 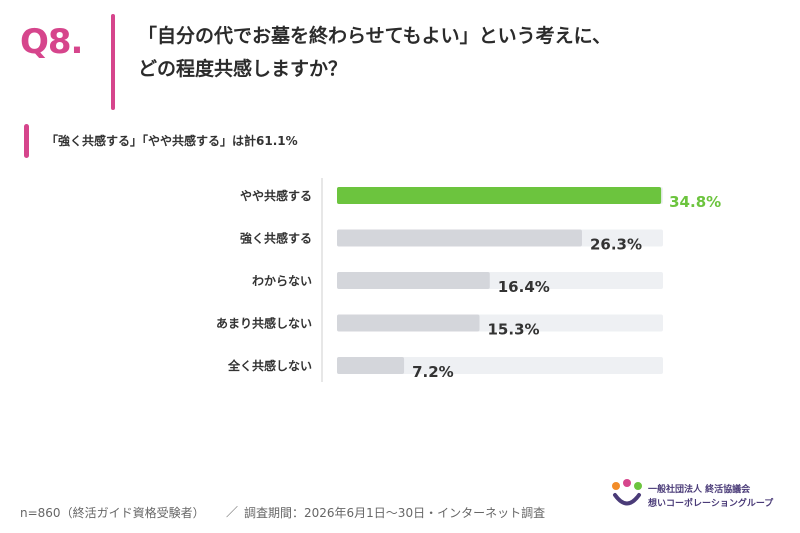 What do you see at coordinates (269, 365) in the screenshot?
I see `category-label: 全く共感しない` at bounding box center [269, 365].